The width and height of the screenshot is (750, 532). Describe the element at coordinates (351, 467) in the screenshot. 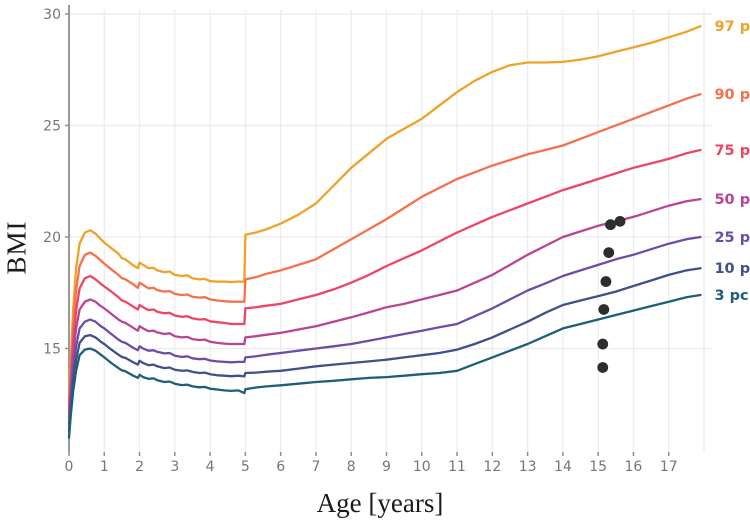

I see `x-tick-label: 8` at that location.